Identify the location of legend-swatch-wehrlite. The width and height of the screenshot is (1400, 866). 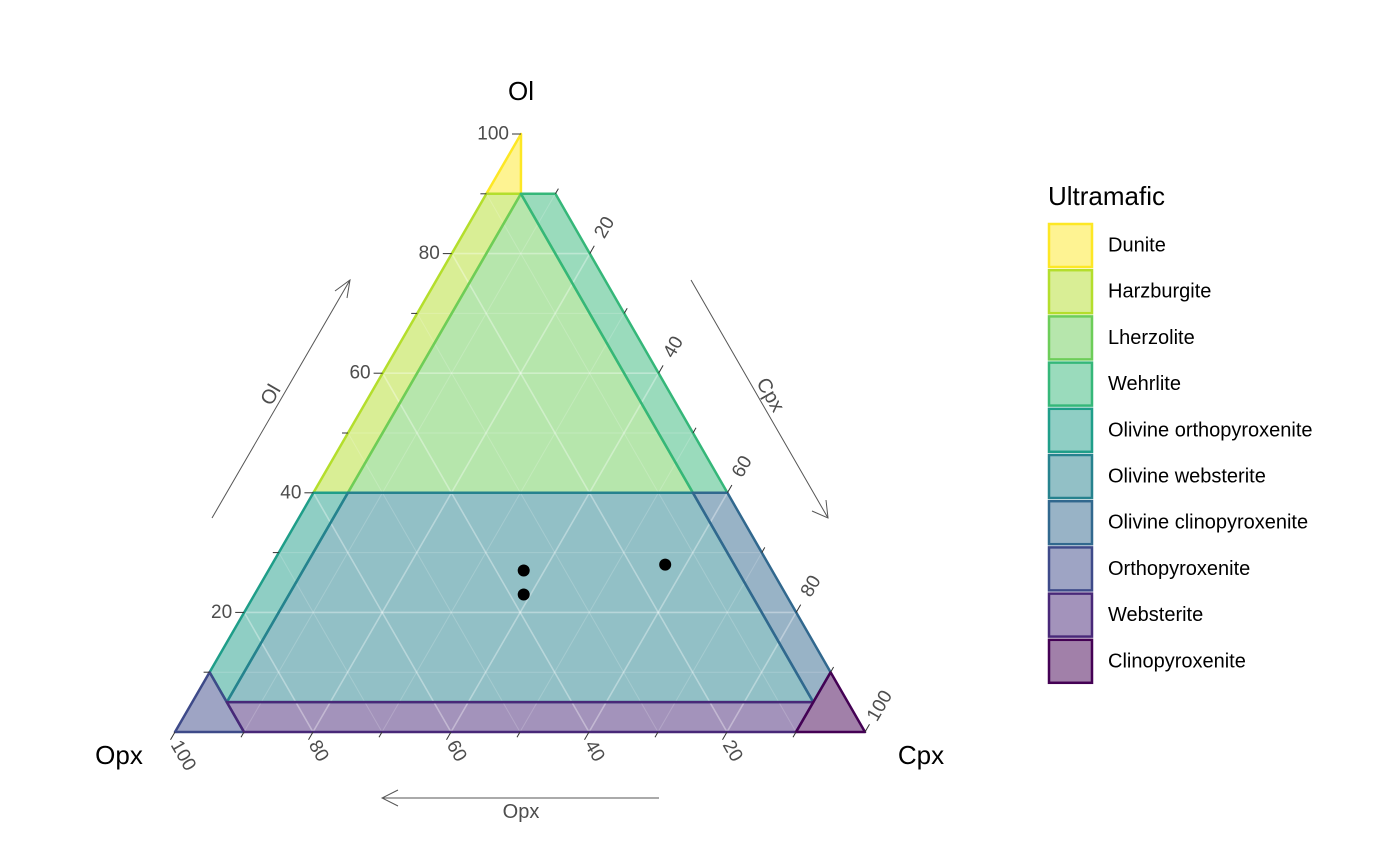
(1070, 384).